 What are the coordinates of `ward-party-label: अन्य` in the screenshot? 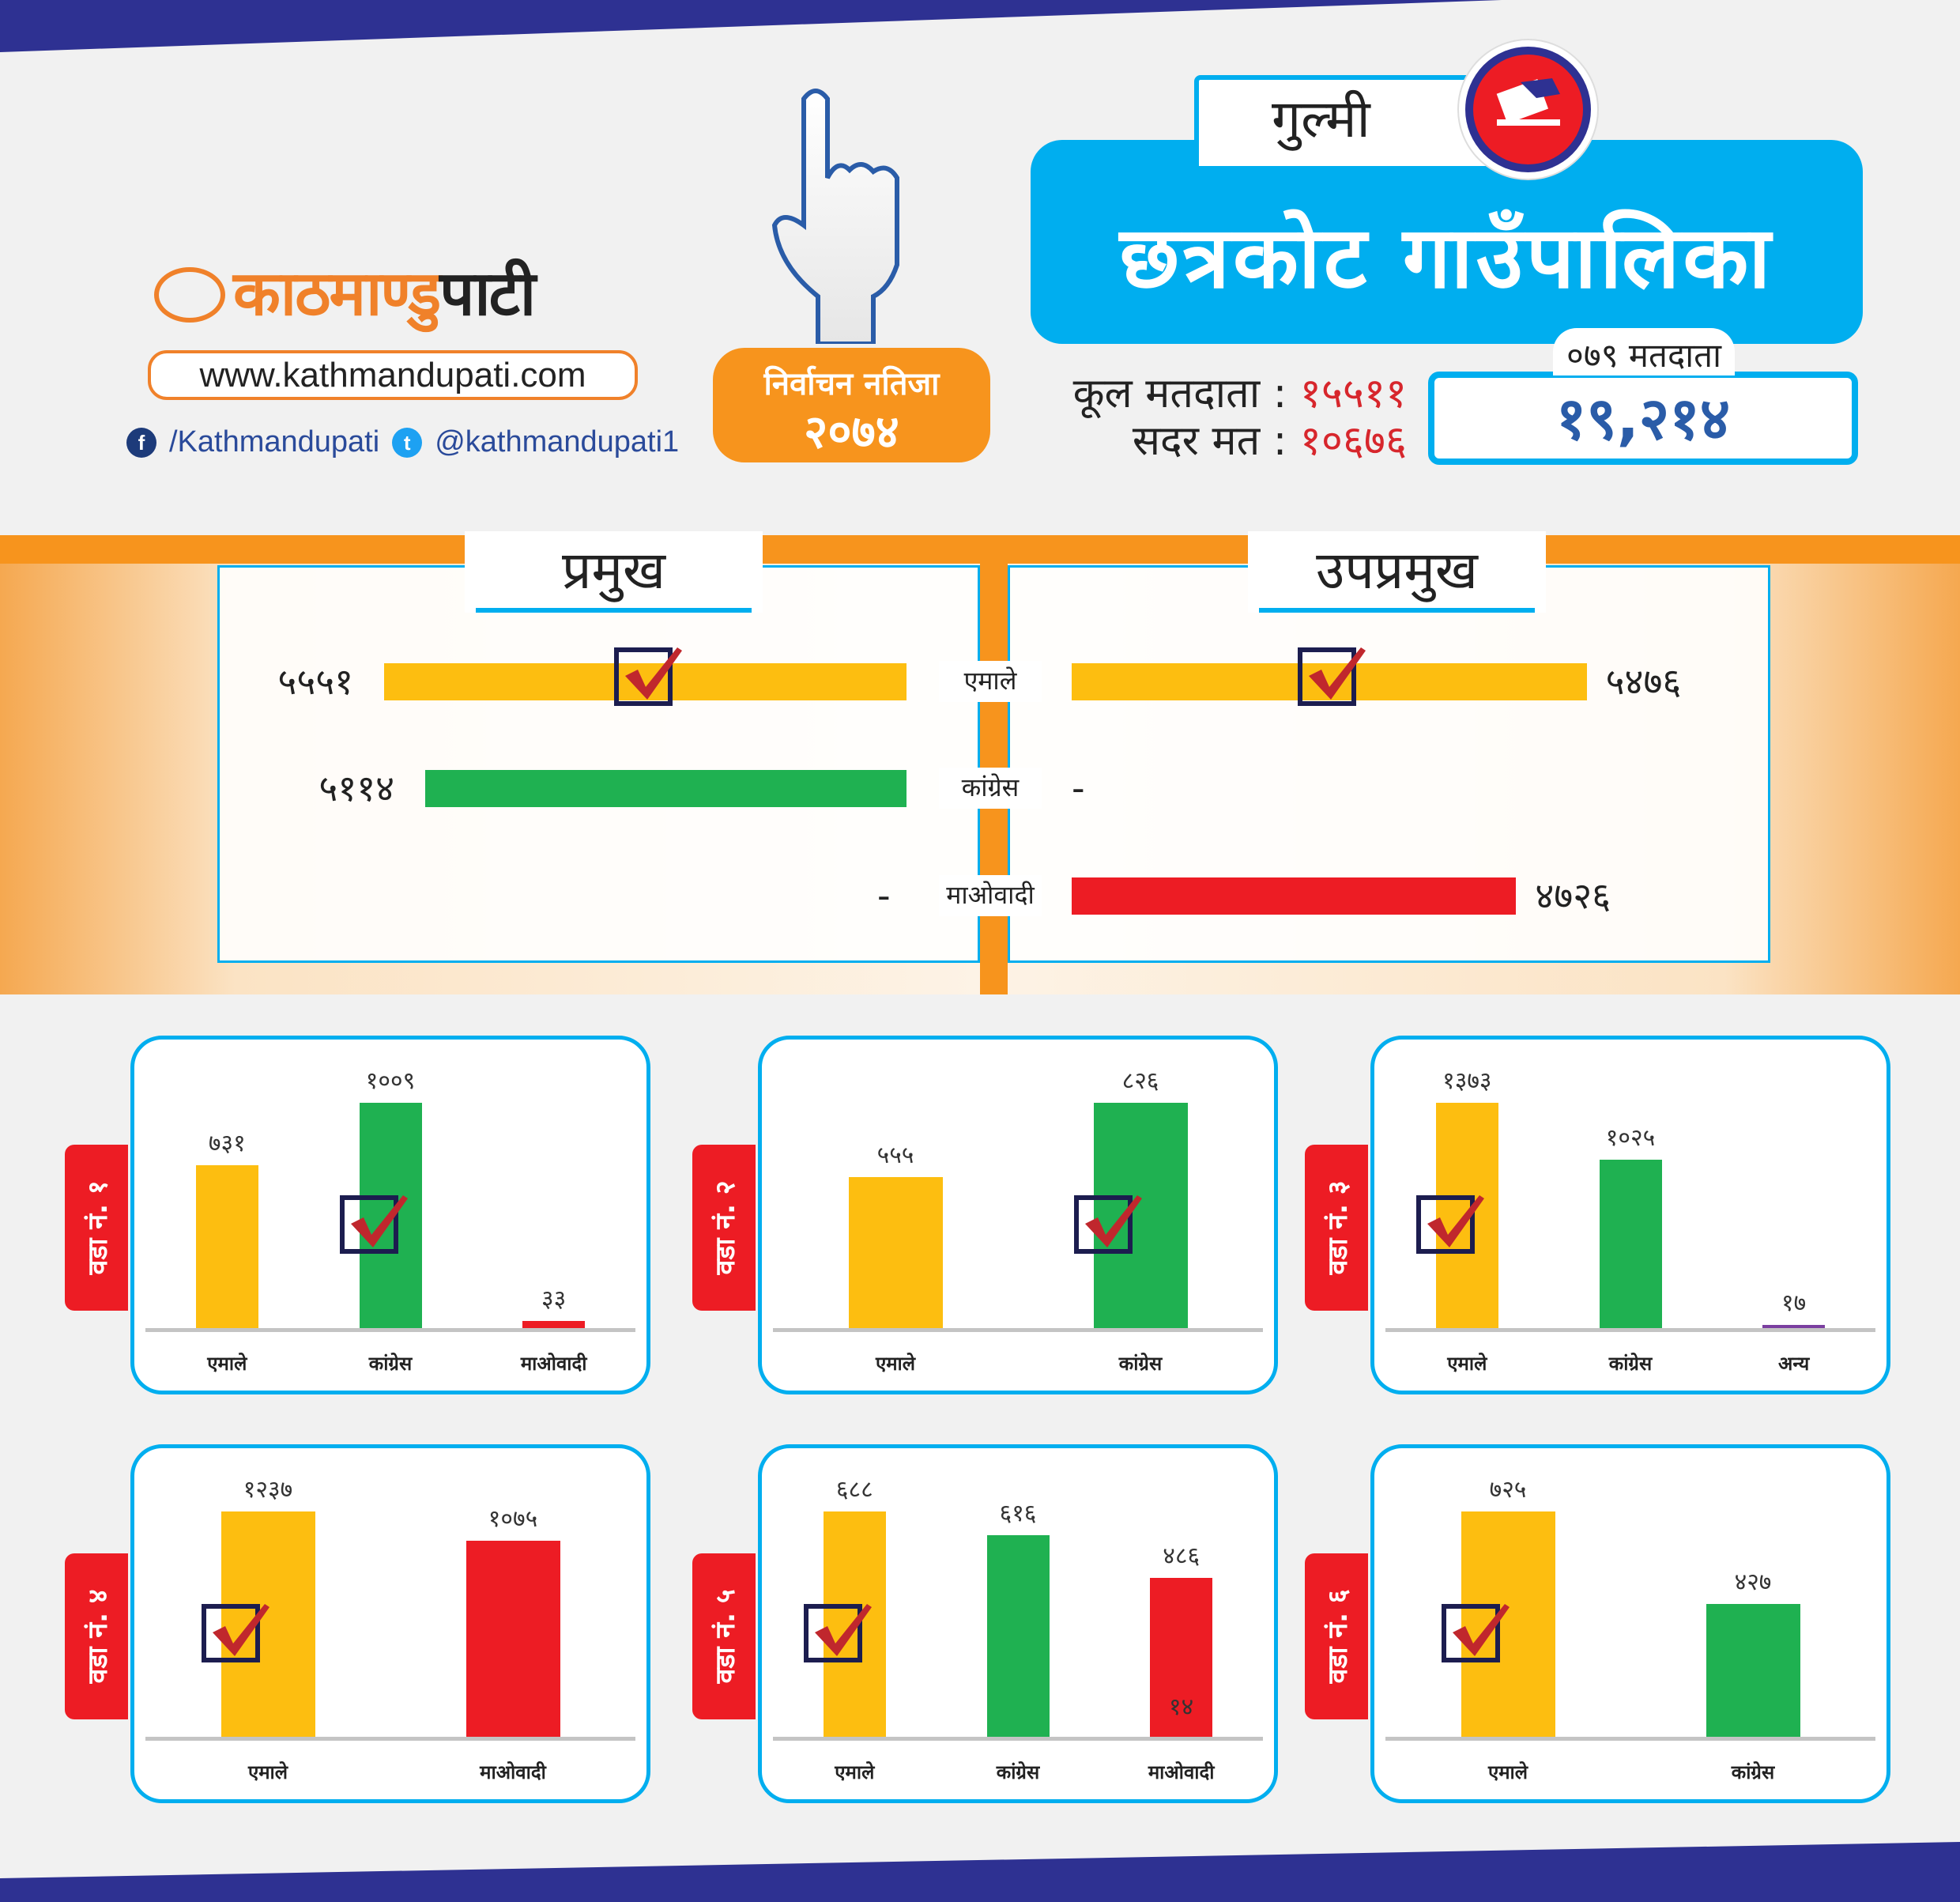 It's located at (1793, 1364).